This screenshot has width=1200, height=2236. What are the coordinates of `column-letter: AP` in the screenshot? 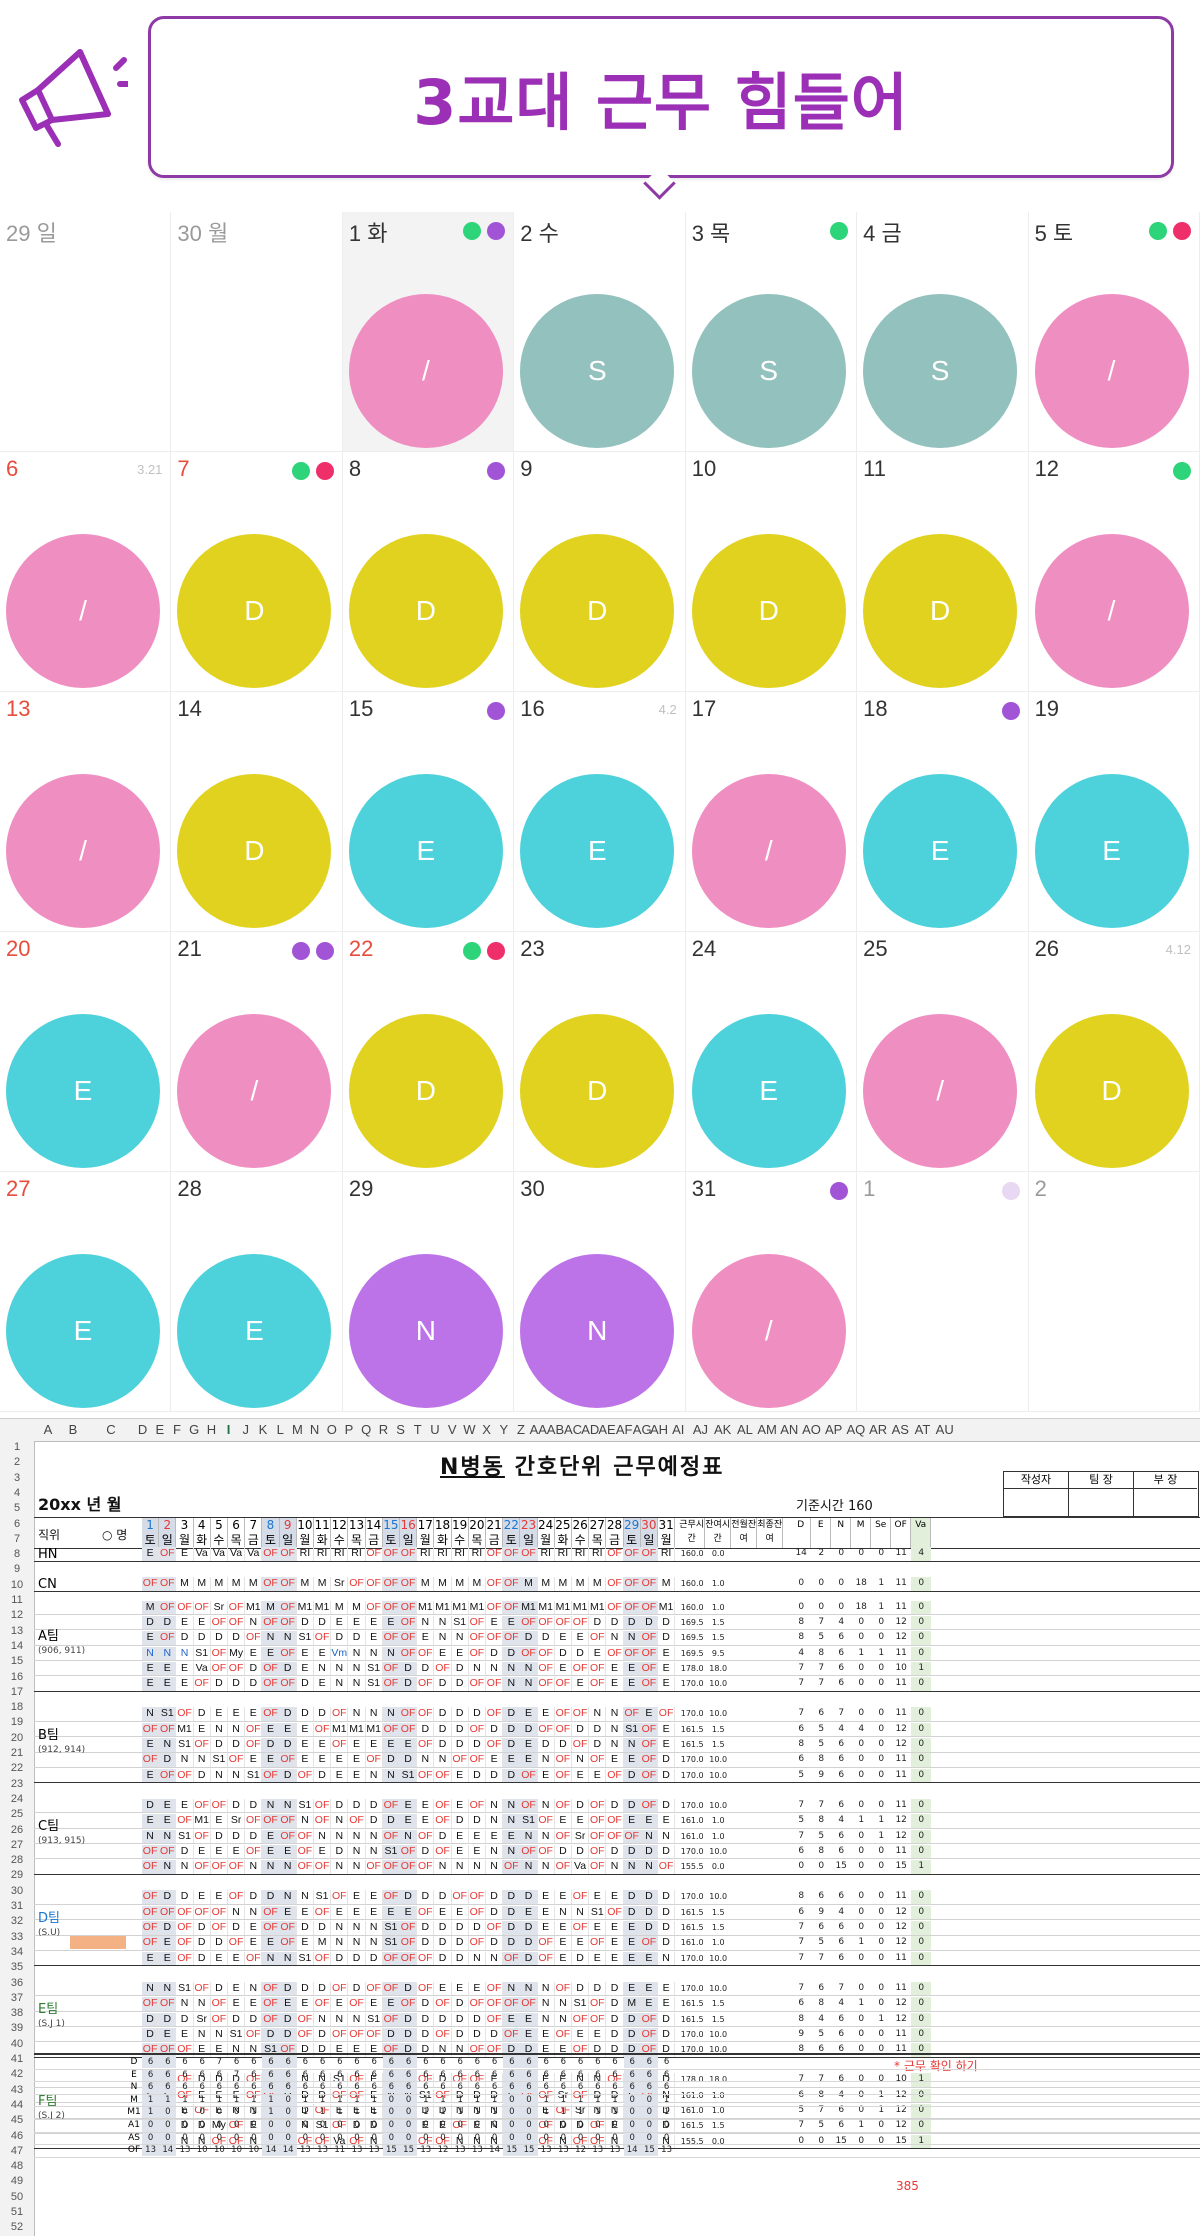 It's located at (834, 1429).